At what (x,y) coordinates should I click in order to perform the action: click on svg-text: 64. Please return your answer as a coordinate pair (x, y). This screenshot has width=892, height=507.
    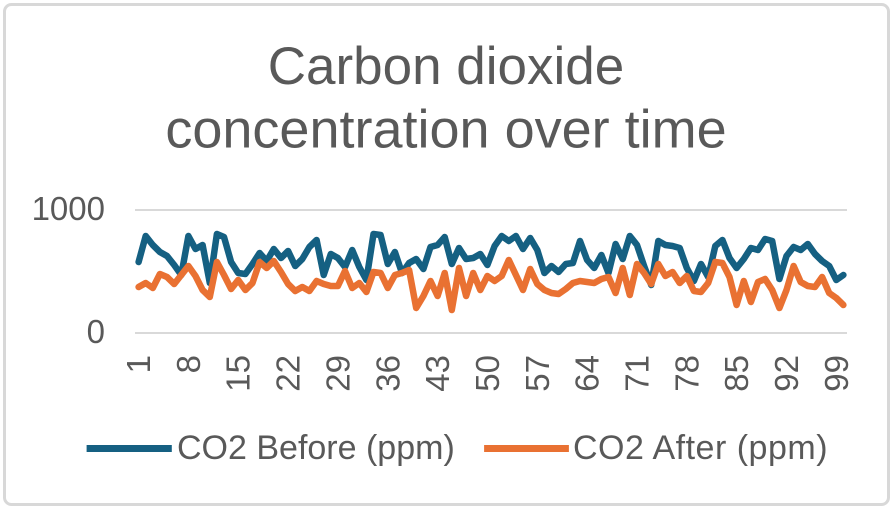
    Looking at the image, I should click on (587, 373).